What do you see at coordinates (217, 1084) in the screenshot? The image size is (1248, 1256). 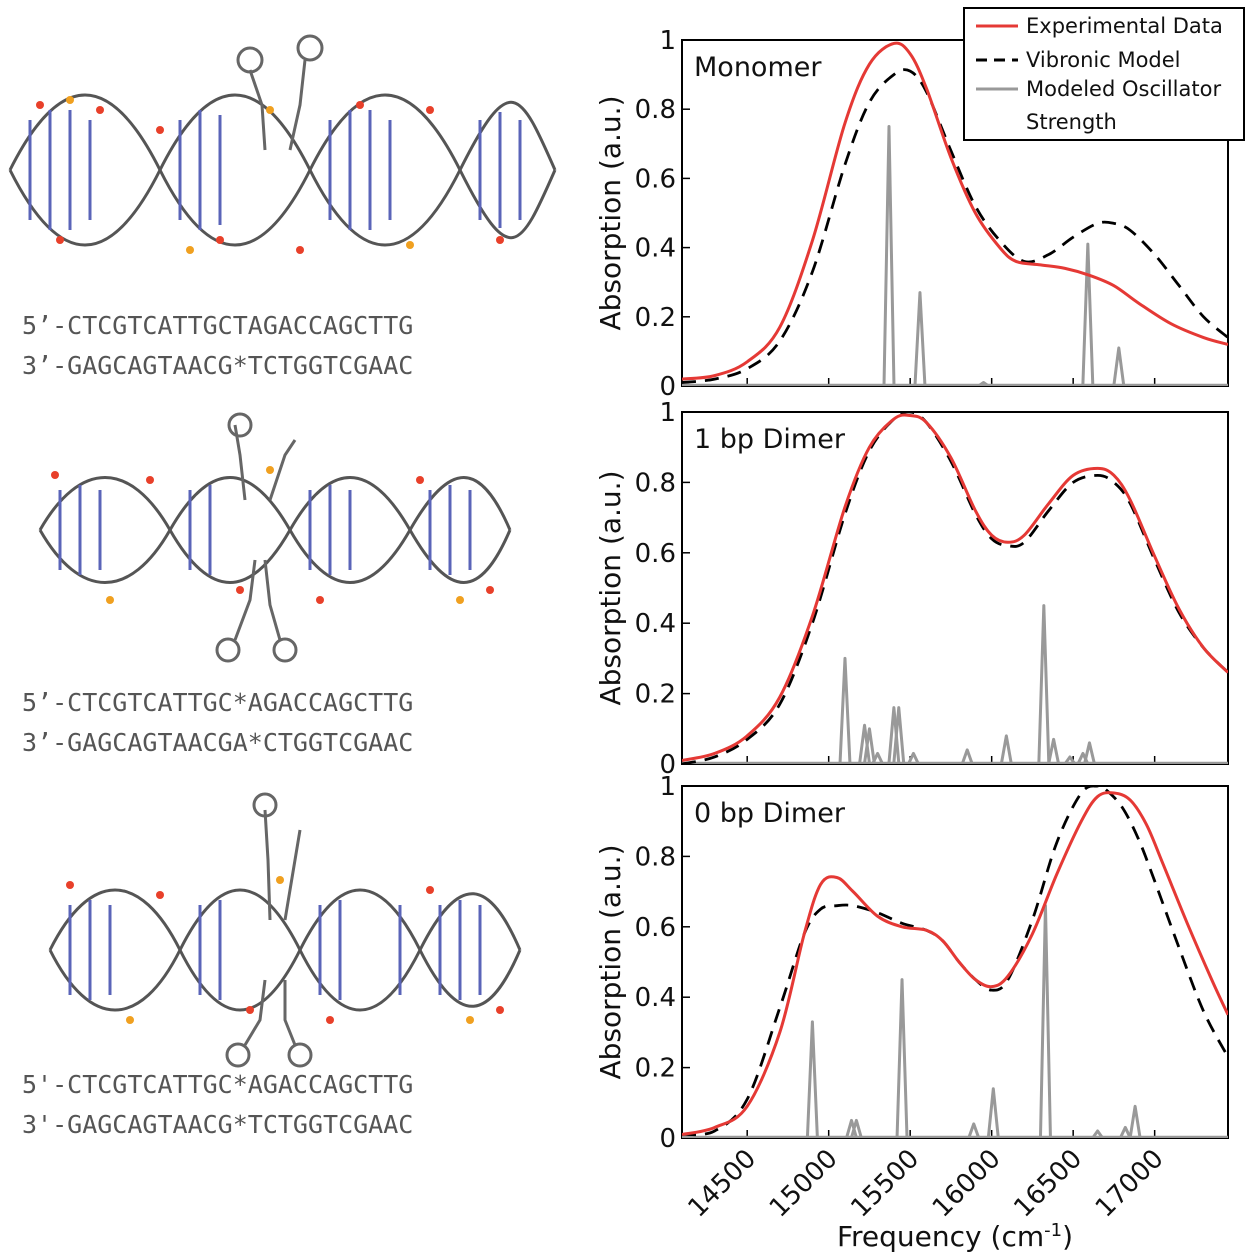 I see `sequence-0bp-top: 5'-CTCGTCATTGC*AGACCAGCTTG` at bounding box center [217, 1084].